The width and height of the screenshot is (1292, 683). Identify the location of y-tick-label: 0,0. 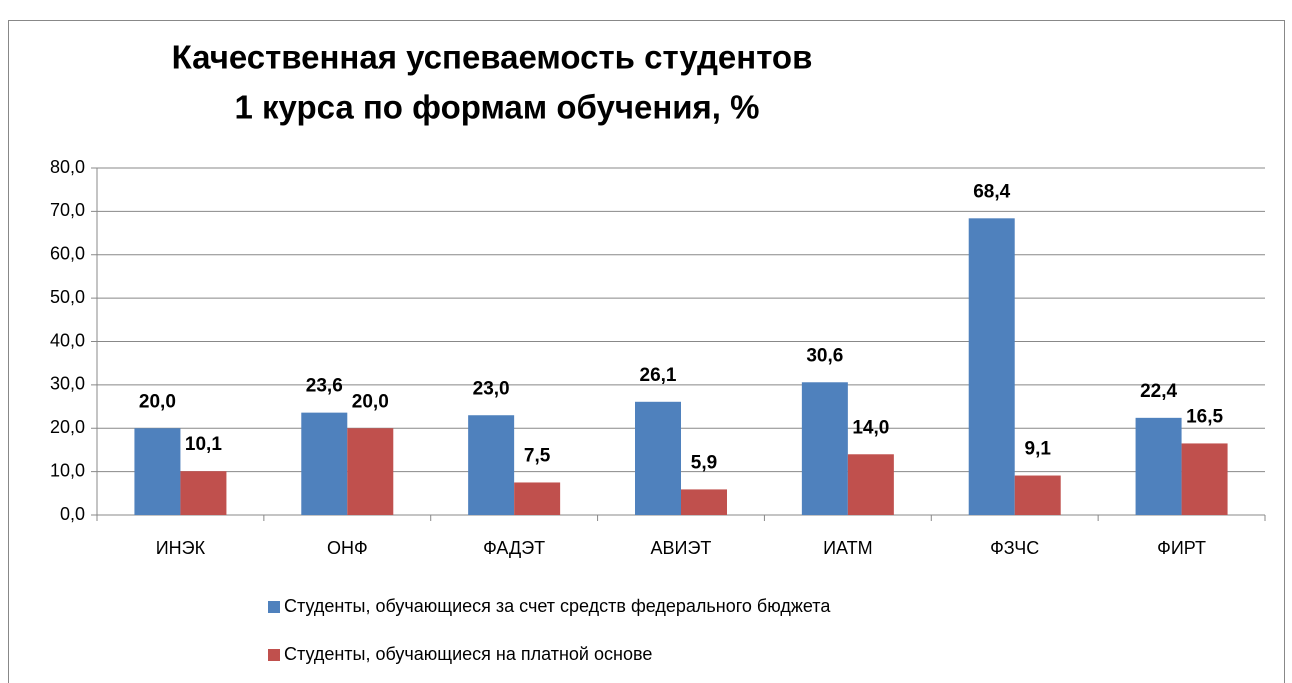
(72, 514).